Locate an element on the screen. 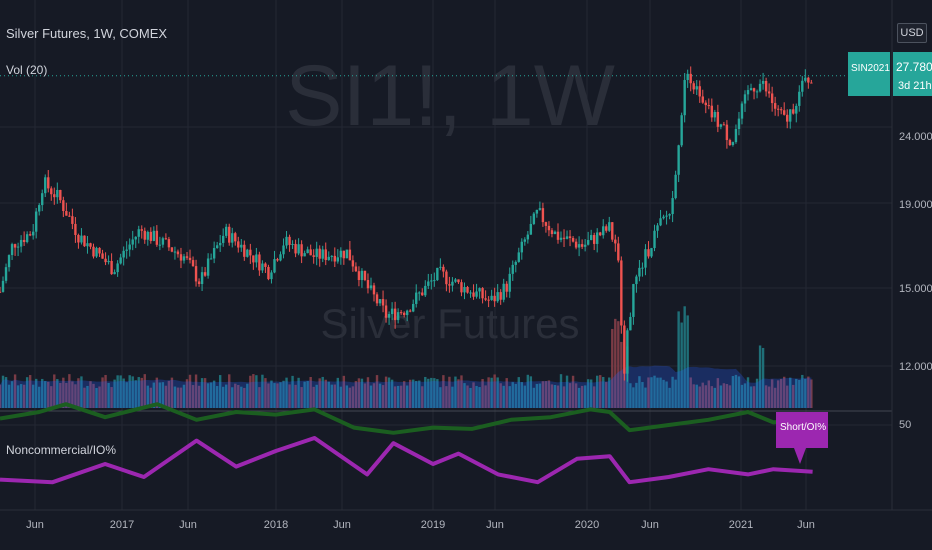  price-axis: 24.000 19.000 15.000 12.000 50 is located at coordinates (915, 281).